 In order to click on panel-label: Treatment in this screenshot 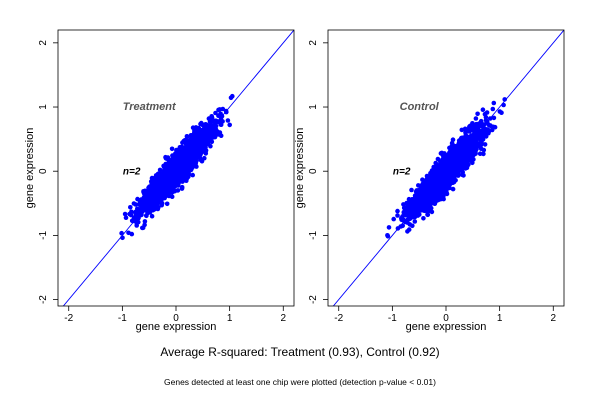, I will do `click(150, 107)`.